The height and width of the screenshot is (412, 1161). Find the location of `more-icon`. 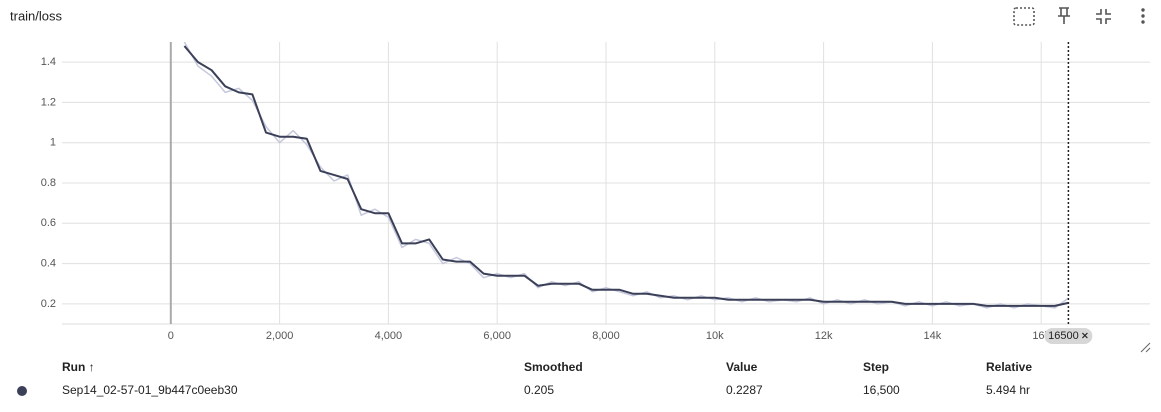

more-icon is located at coordinates (1143, 16).